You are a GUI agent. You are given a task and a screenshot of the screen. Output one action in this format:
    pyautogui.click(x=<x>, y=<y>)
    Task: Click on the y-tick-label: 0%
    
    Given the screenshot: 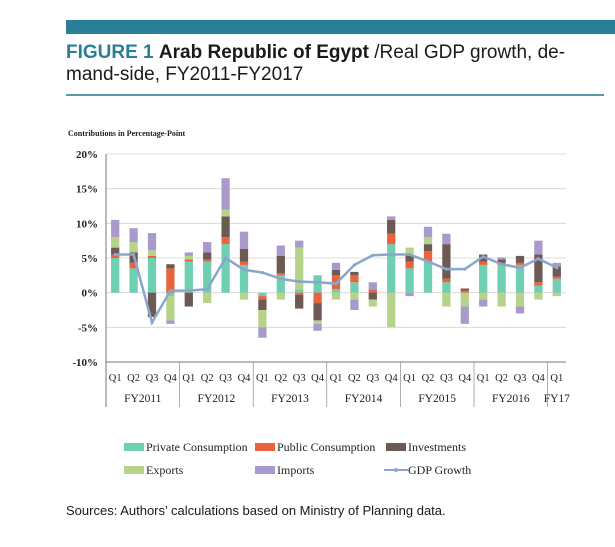 What is the action you would take?
    pyautogui.click(x=90, y=294)
    